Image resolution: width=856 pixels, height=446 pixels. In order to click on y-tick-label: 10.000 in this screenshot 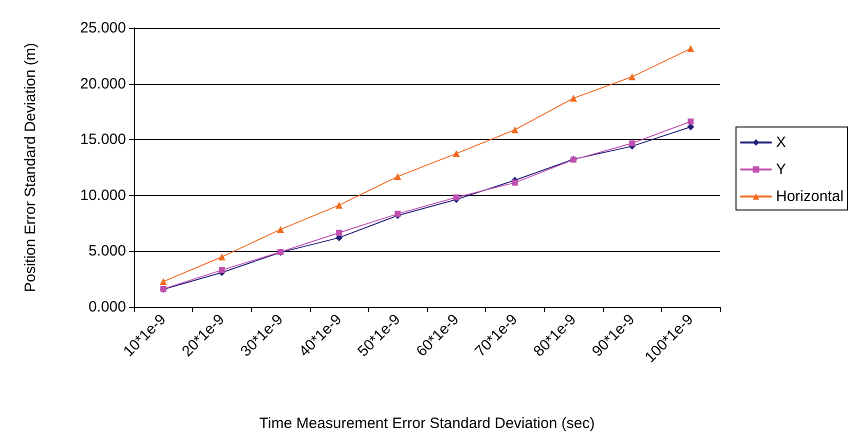, I will do `click(103, 195)`.